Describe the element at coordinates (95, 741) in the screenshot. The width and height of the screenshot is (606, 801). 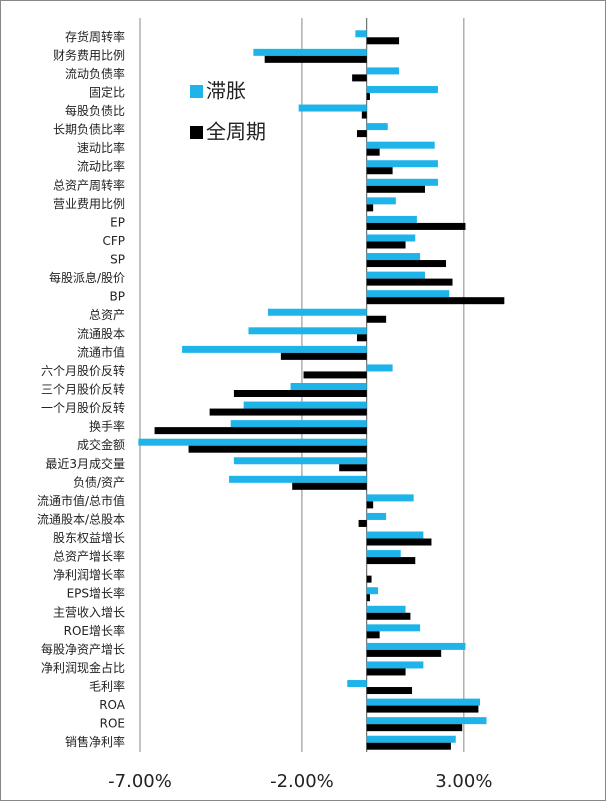
I see `y-tick-label: 销售净利率` at that location.